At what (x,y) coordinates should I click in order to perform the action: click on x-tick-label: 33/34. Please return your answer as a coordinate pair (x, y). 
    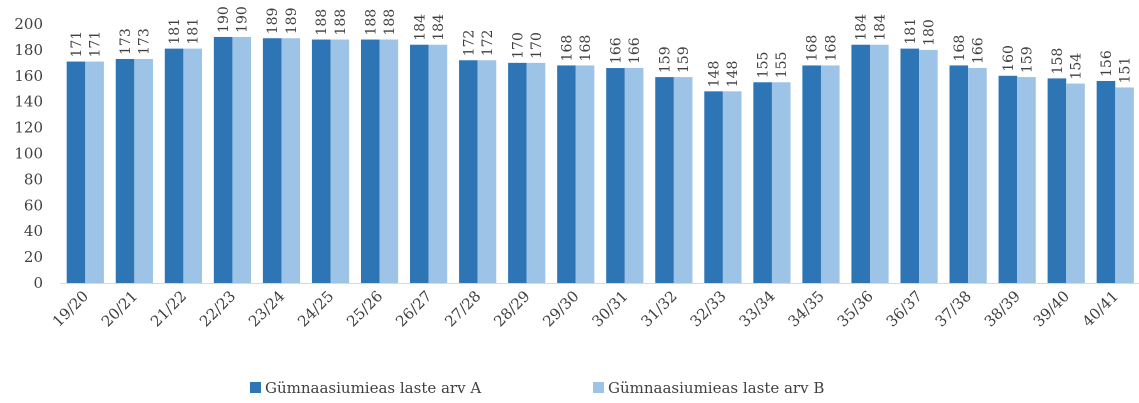
    Looking at the image, I should click on (756, 308).